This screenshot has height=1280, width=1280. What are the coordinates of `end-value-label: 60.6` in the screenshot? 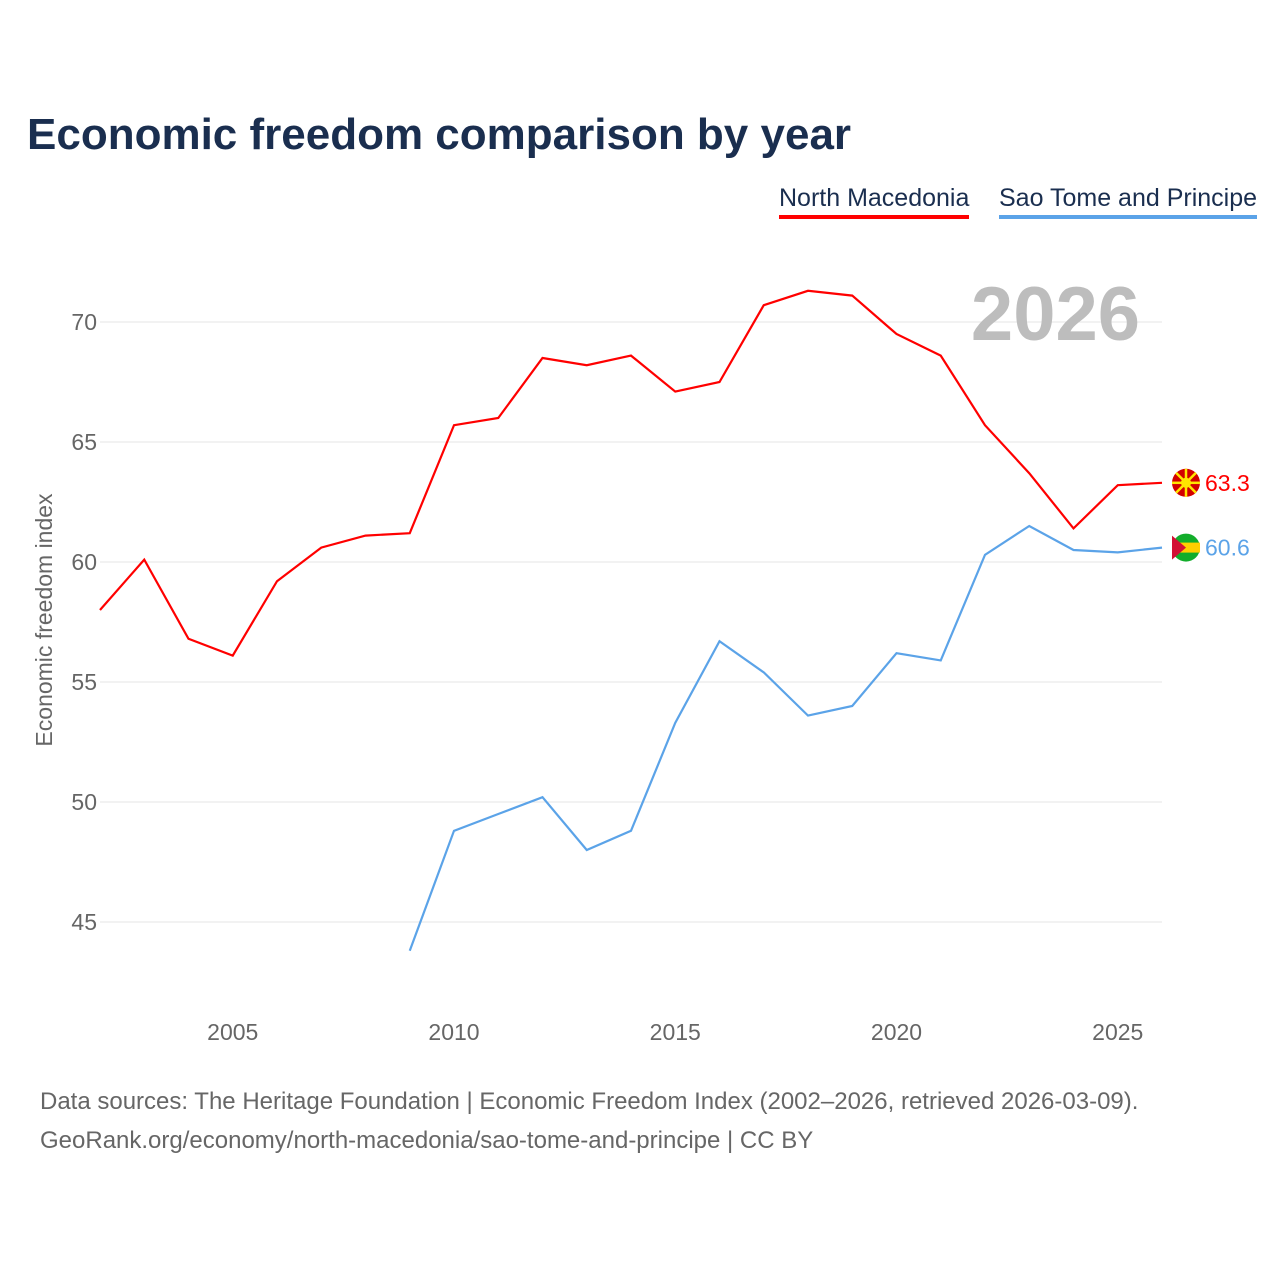 It's located at (1227, 548).